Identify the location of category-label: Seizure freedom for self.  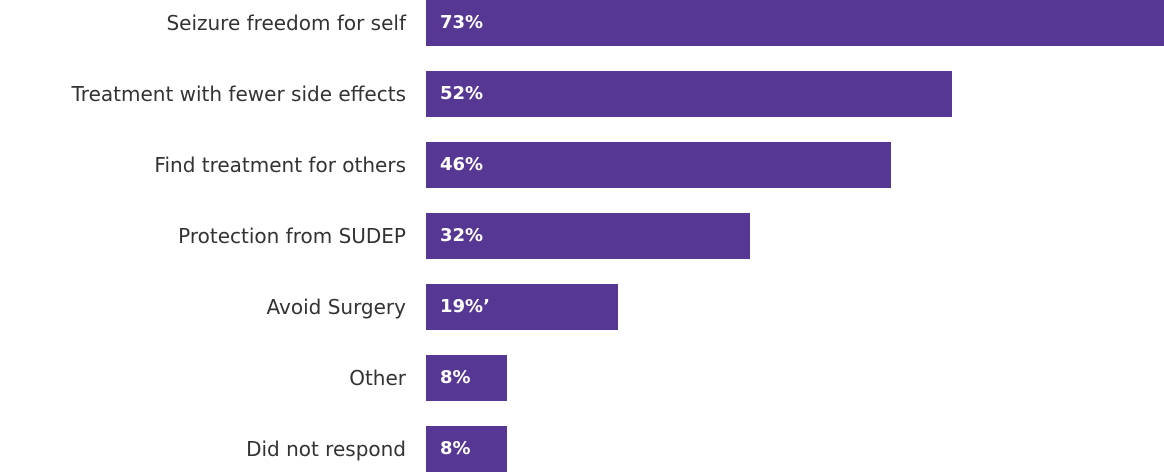
(286, 23).